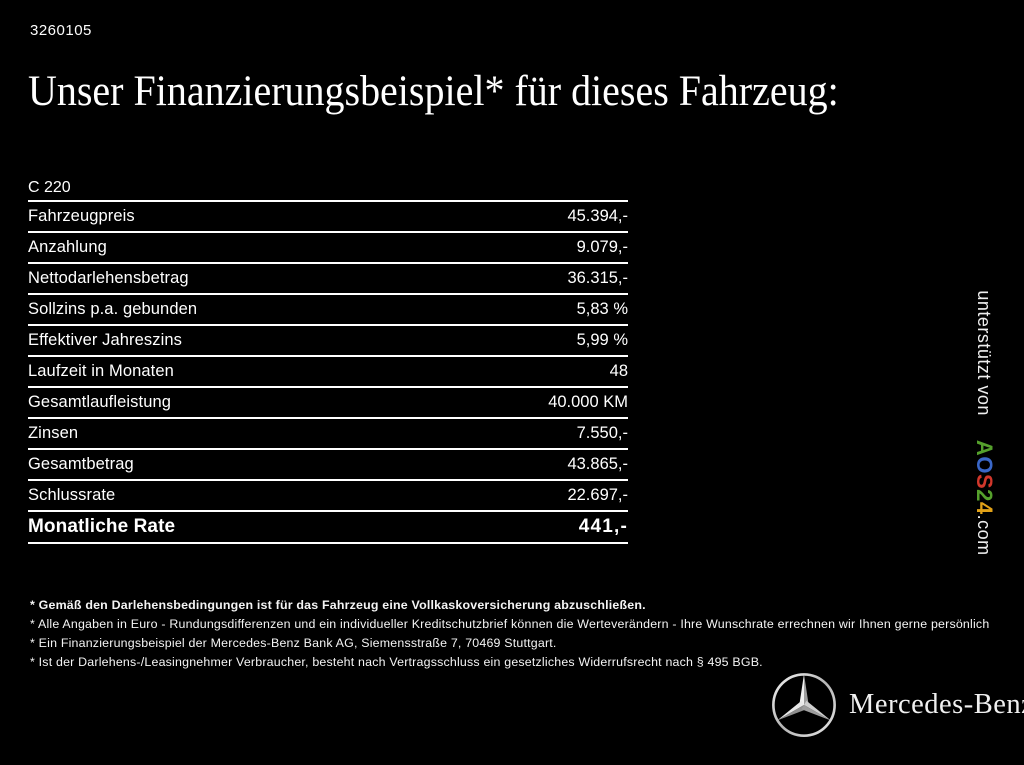 The height and width of the screenshot is (765, 1024). What do you see at coordinates (984, 495) in the screenshot?
I see `aos24-letter: 2` at bounding box center [984, 495].